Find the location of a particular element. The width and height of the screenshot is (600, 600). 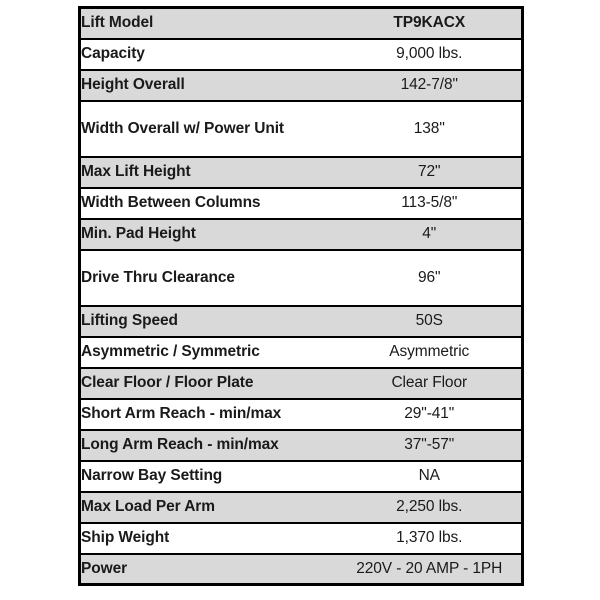

spec-value-cell: Clear Floor is located at coordinates (430, 383).